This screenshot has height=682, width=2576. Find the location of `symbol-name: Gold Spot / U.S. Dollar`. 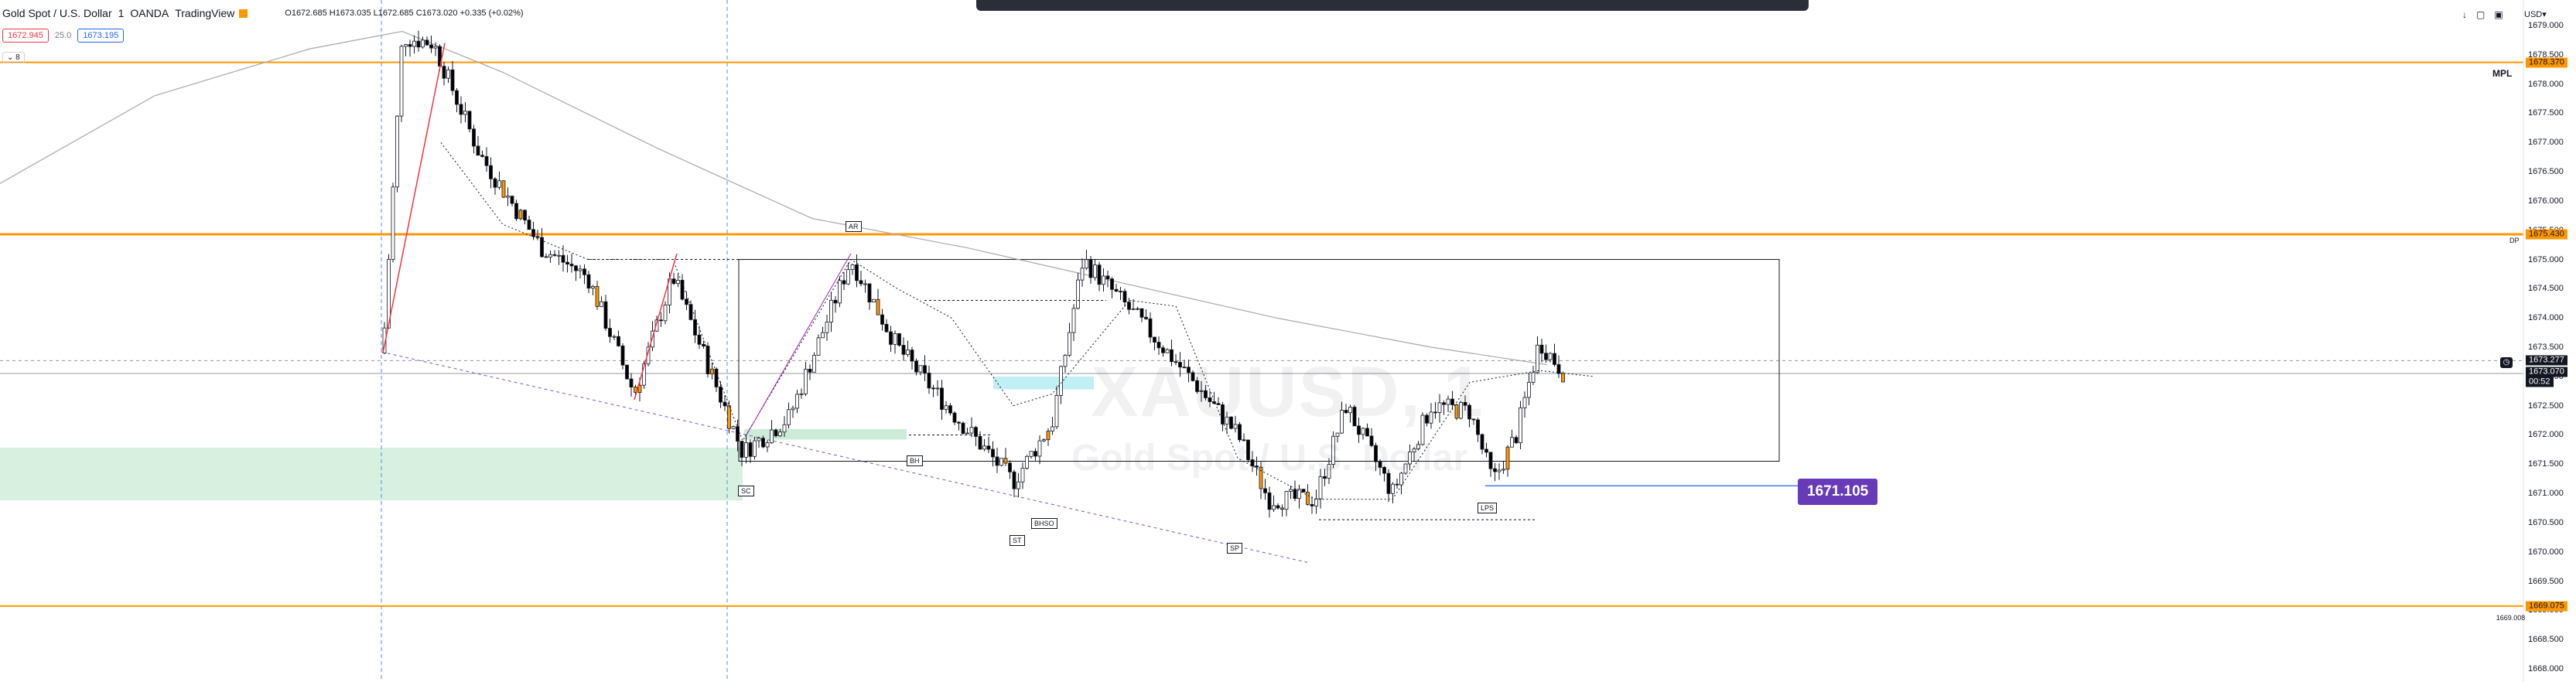

symbol-name: Gold Spot / U.S. Dollar is located at coordinates (57, 13).